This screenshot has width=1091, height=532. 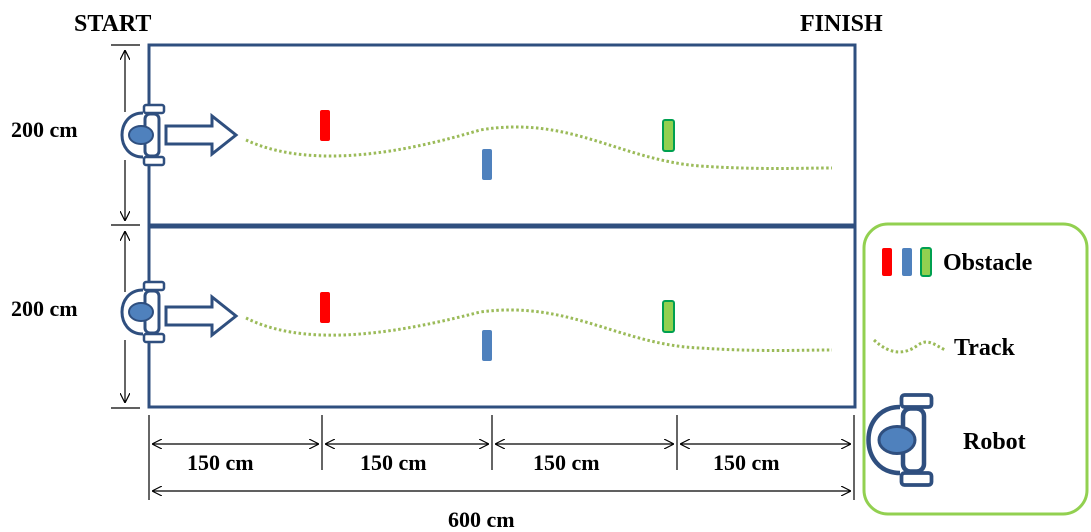 What do you see at coordinates (44, 129) in the screenshot?
I see `height-label-top: 200 cm` at bounding box center [44, 129].